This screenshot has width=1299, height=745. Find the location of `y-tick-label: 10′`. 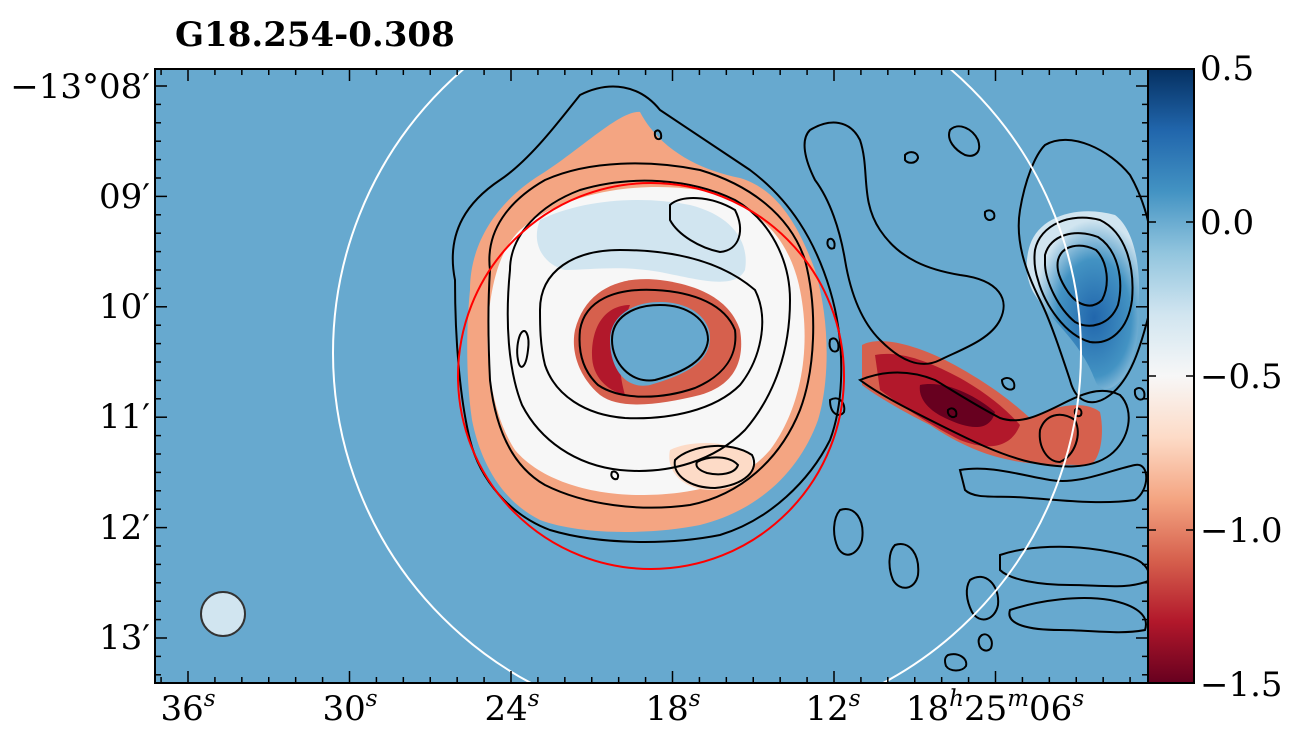

y-tick-label: 10′ is located at coordinates (124, 307).